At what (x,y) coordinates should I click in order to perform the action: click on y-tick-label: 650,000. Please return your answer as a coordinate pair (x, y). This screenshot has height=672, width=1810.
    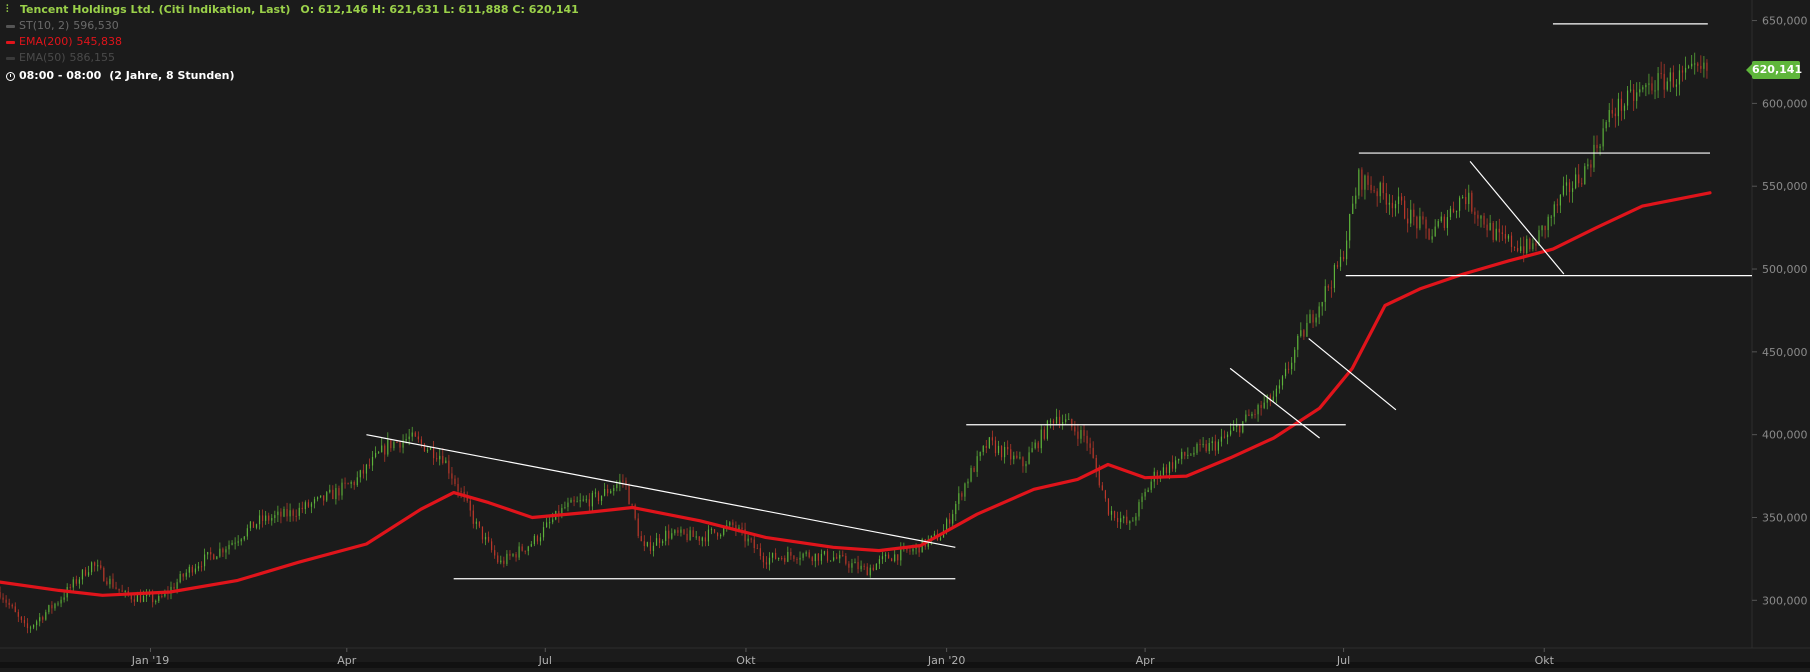
    Looking at the image, I should click on (1785, 21).